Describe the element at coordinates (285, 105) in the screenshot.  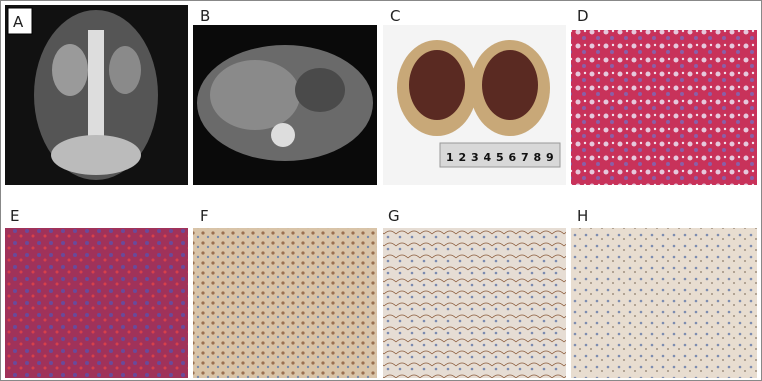
I see `panel-b-image` at that location.